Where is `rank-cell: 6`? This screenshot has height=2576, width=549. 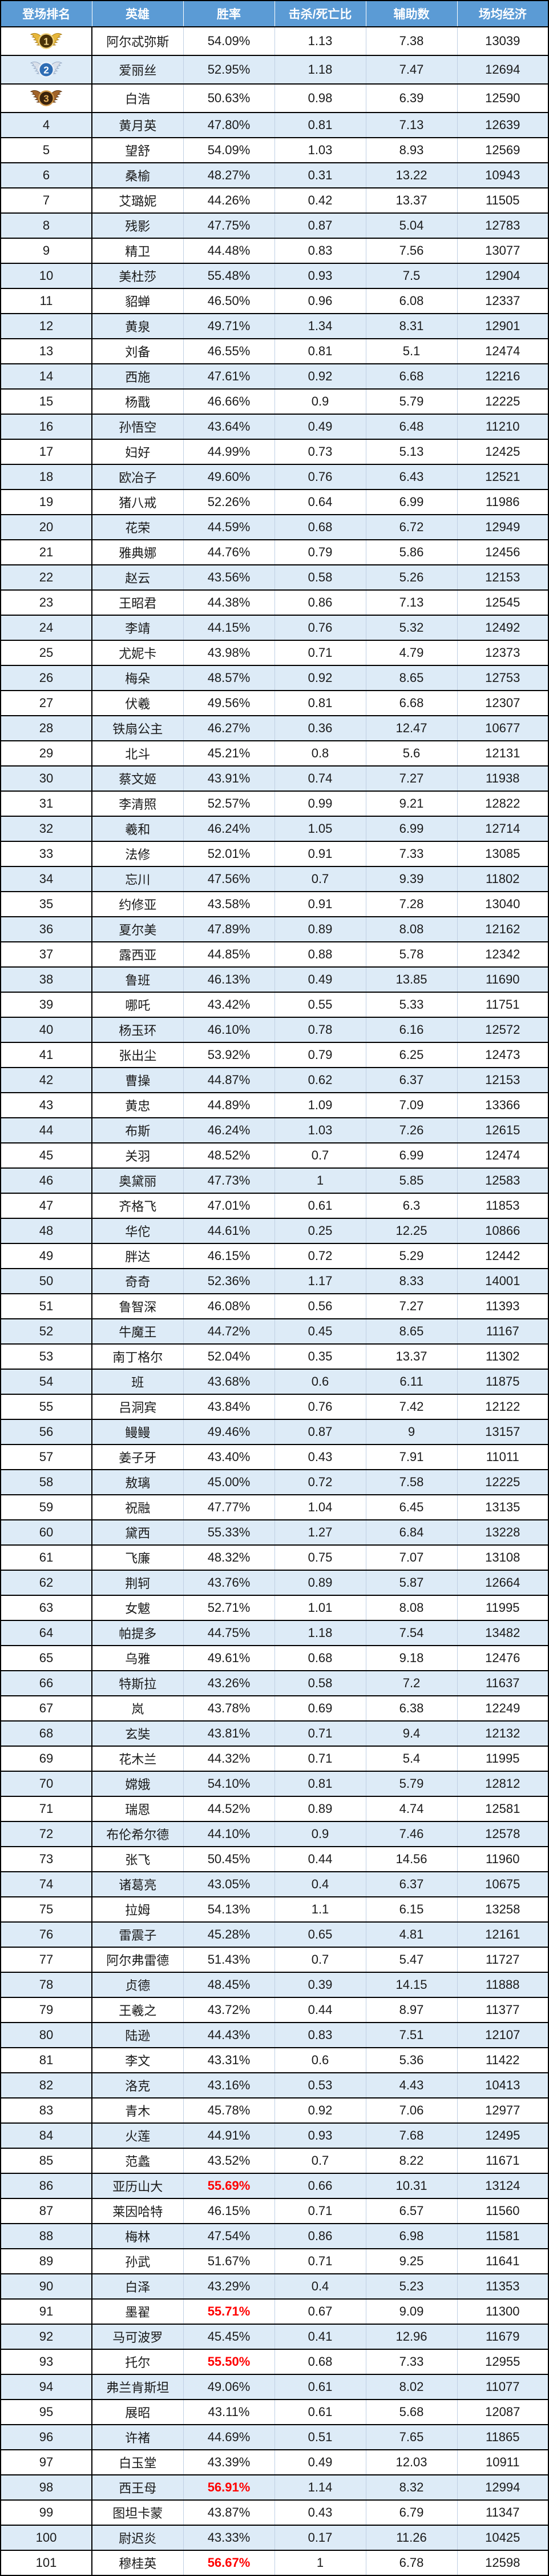 rank-cell: 6 is located at coordinates (46, 175).